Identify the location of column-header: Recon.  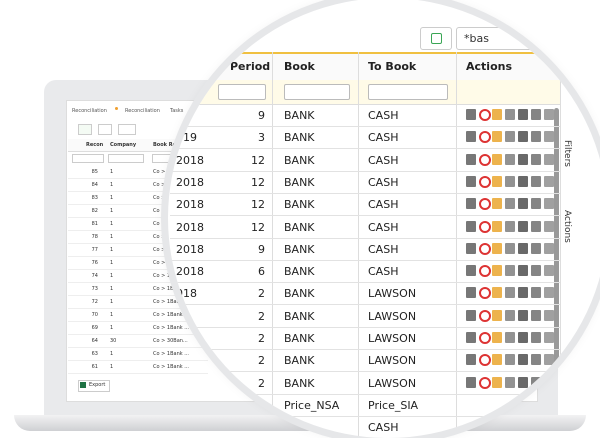
(95, 145).